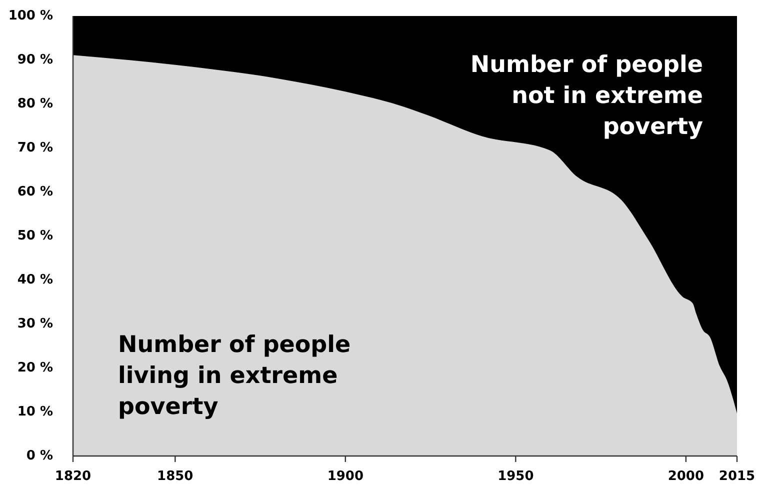 The height and width of the screenshot is (494, 759). Describe the element at coordinates (35, 236) in the screenshot. I see `y-tick-label: 50 %` at that location.